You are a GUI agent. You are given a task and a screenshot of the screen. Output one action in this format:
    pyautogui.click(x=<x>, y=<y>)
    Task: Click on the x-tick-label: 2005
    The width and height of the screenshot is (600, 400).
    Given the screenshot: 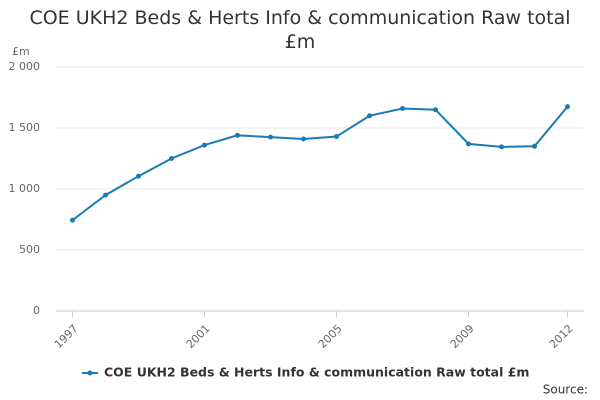 What is the action you would take?
    pyautogui.click(x=330, y=336)
    